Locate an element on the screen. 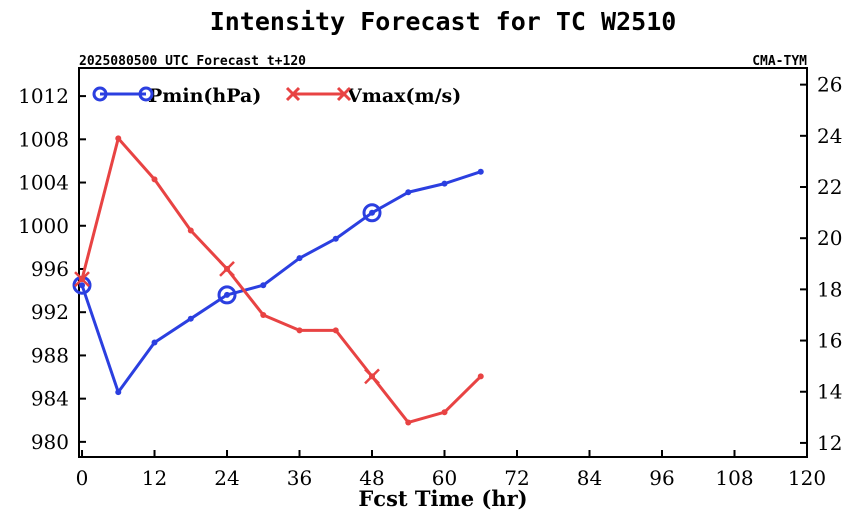 The width and height of the screenshot is (860, 525). x-axis: 0 12 24 36 48 60 72 84 96 108 120 is located at coordinates (451, 470).